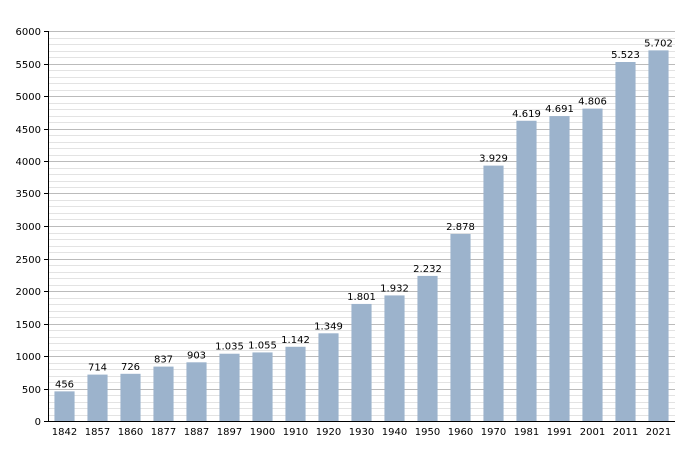  I want to click on data-label-1920: 1.349, so click(328, 326).